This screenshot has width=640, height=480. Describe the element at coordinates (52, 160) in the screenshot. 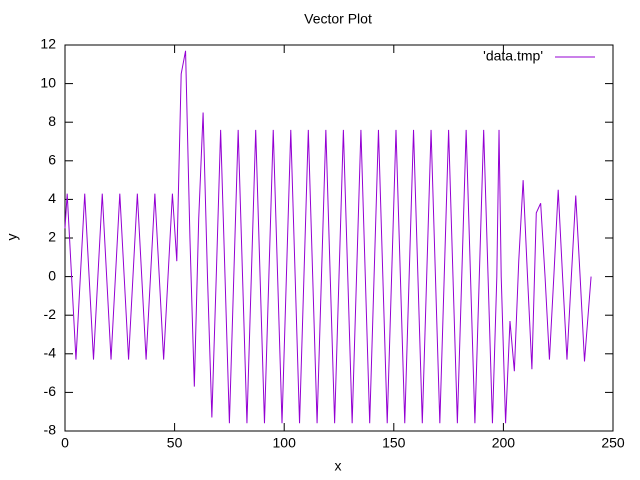

I see `y-tick-label: 6` at that location.